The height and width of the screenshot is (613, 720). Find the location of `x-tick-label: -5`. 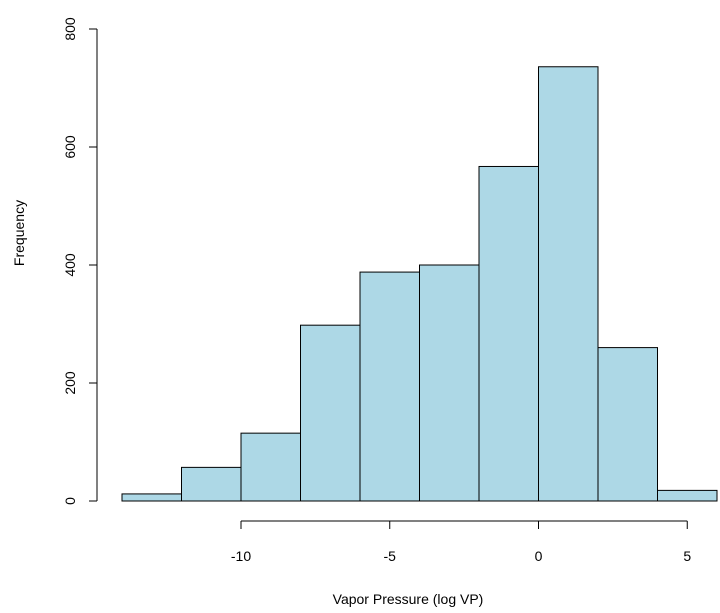

x-tick-label: -5 is located at coordinates (390, 556).